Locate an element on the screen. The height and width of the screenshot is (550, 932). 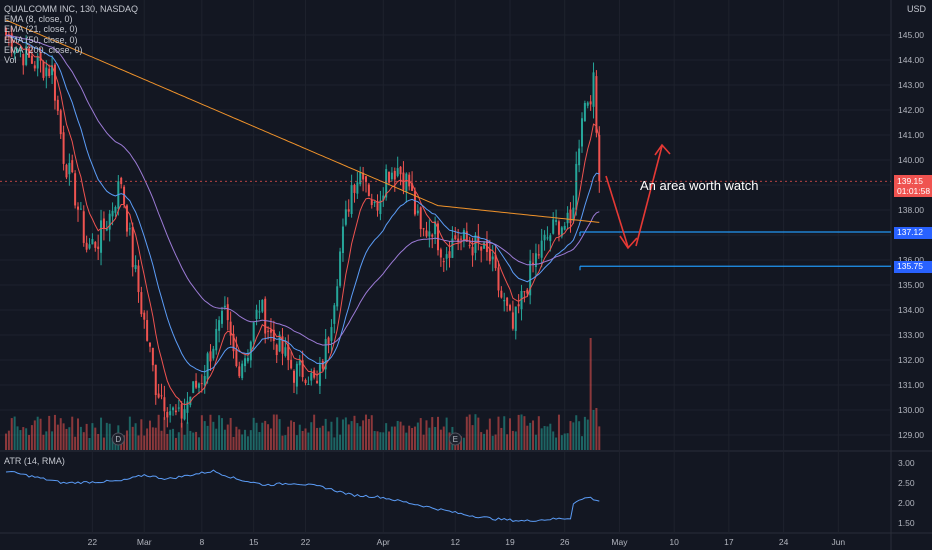
bar-countdown: 01:01:58 is located at coordinates (914, 191).